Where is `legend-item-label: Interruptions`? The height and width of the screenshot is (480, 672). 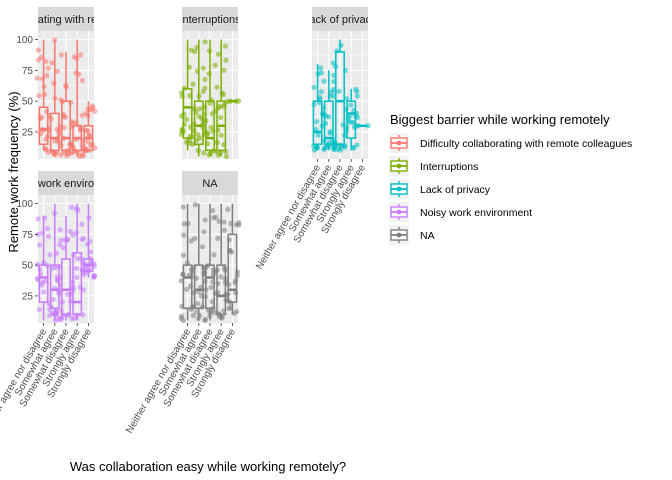 legend-item-label: Interruptions is located at coordinates (449, 167).